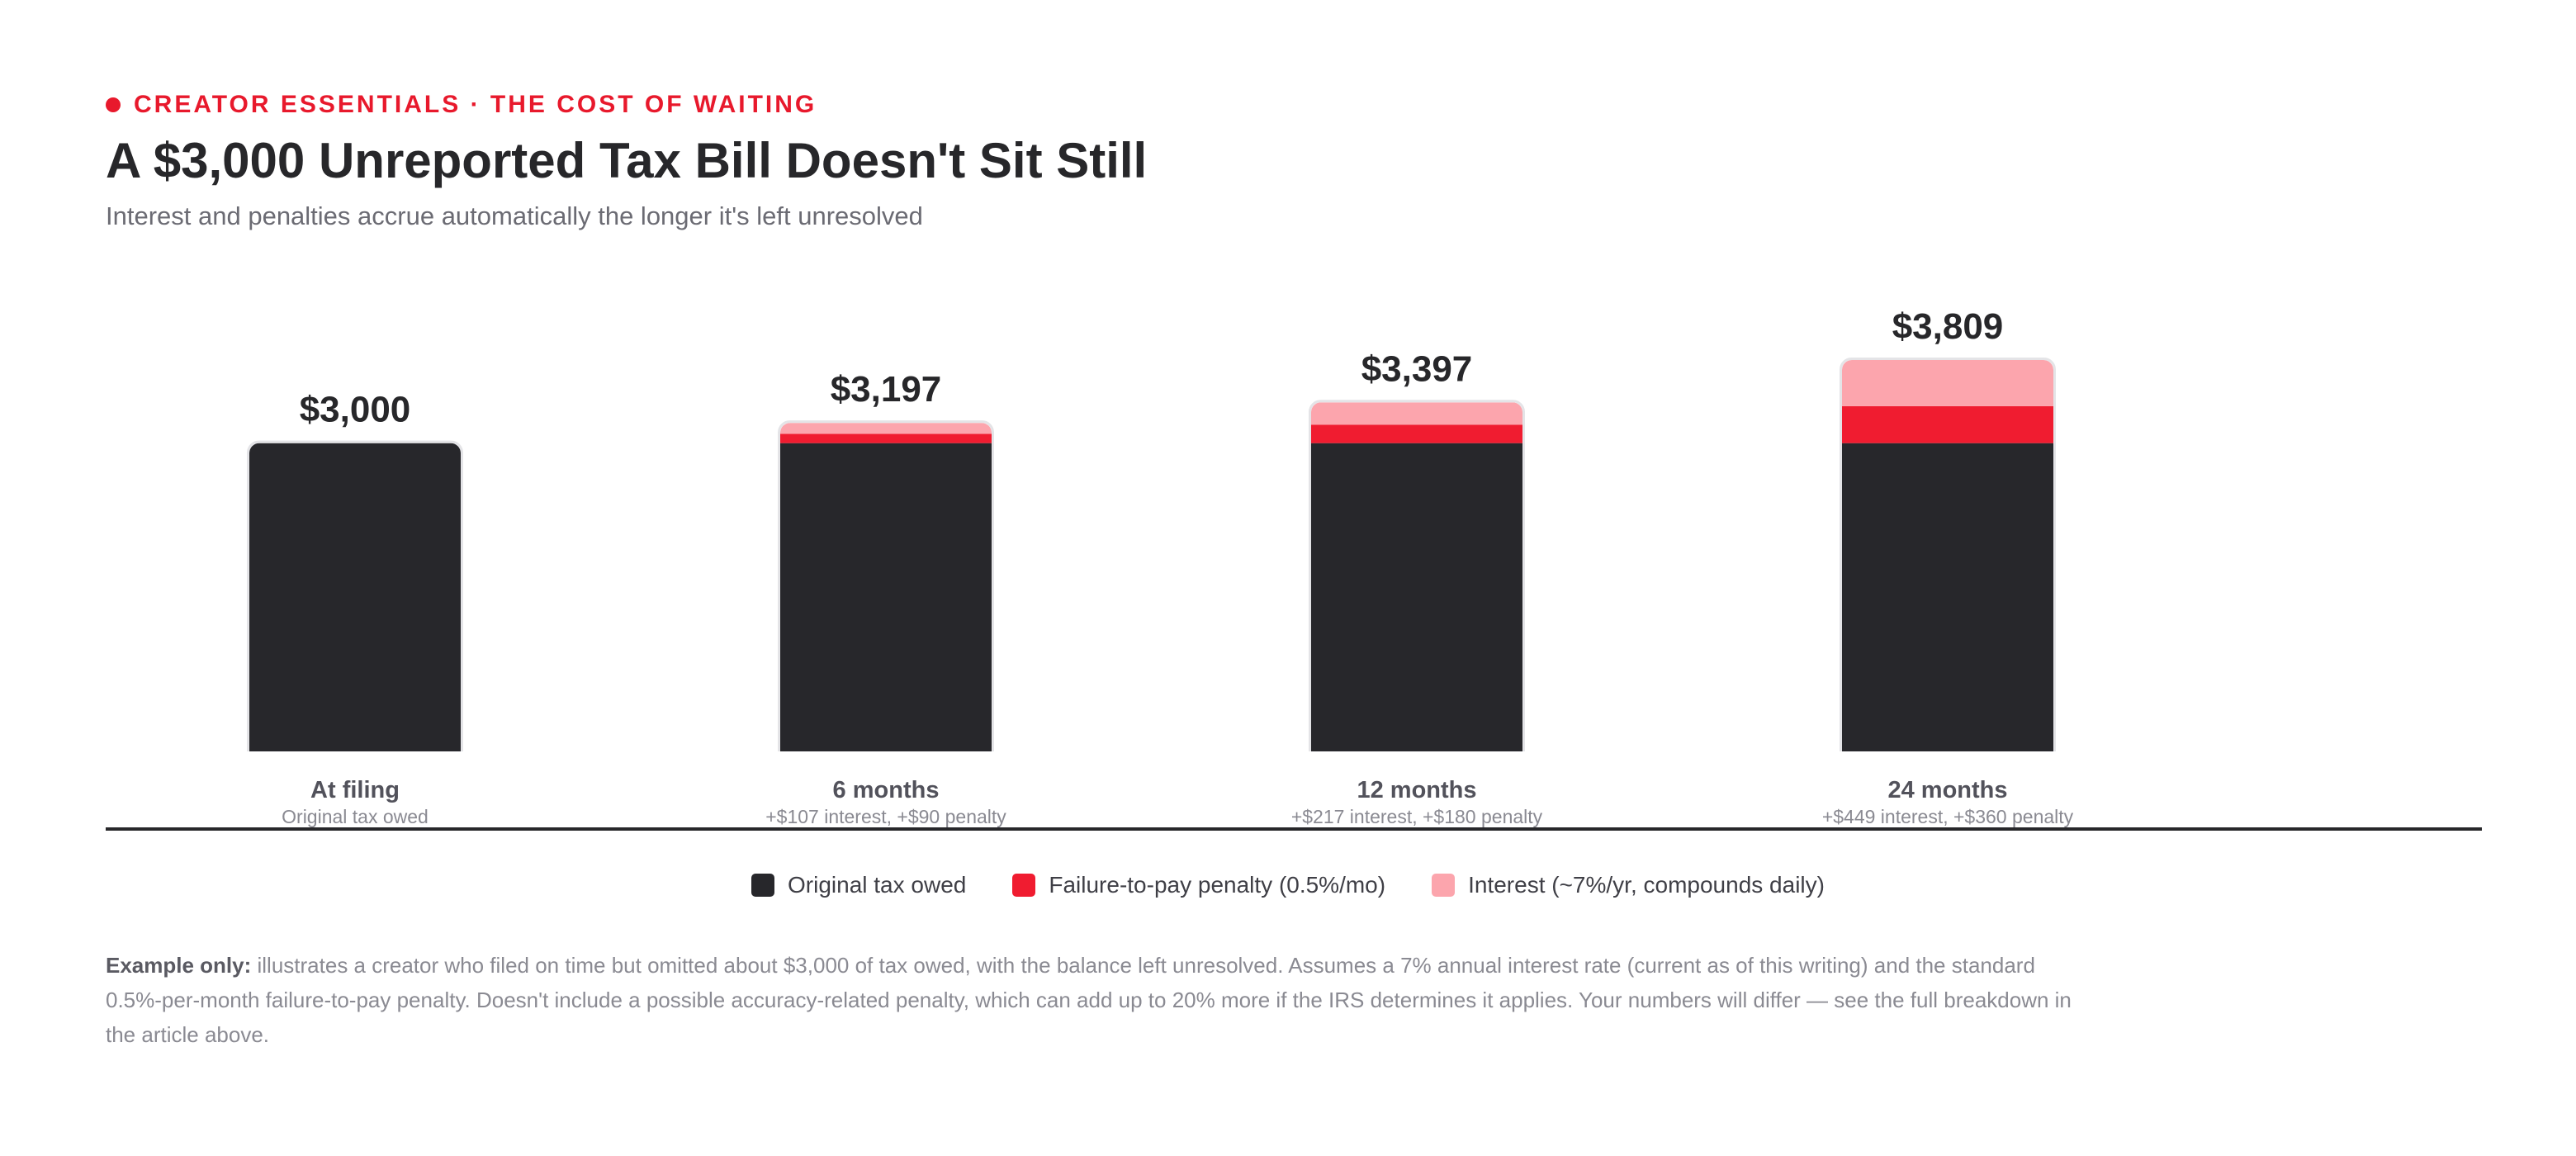 This screenshot has height=1156, width=2576. What do you see at coordinates (1948, 326) in the screenshot?
I see `total-label-3: $3,809` at bounding box center [1948, 326].